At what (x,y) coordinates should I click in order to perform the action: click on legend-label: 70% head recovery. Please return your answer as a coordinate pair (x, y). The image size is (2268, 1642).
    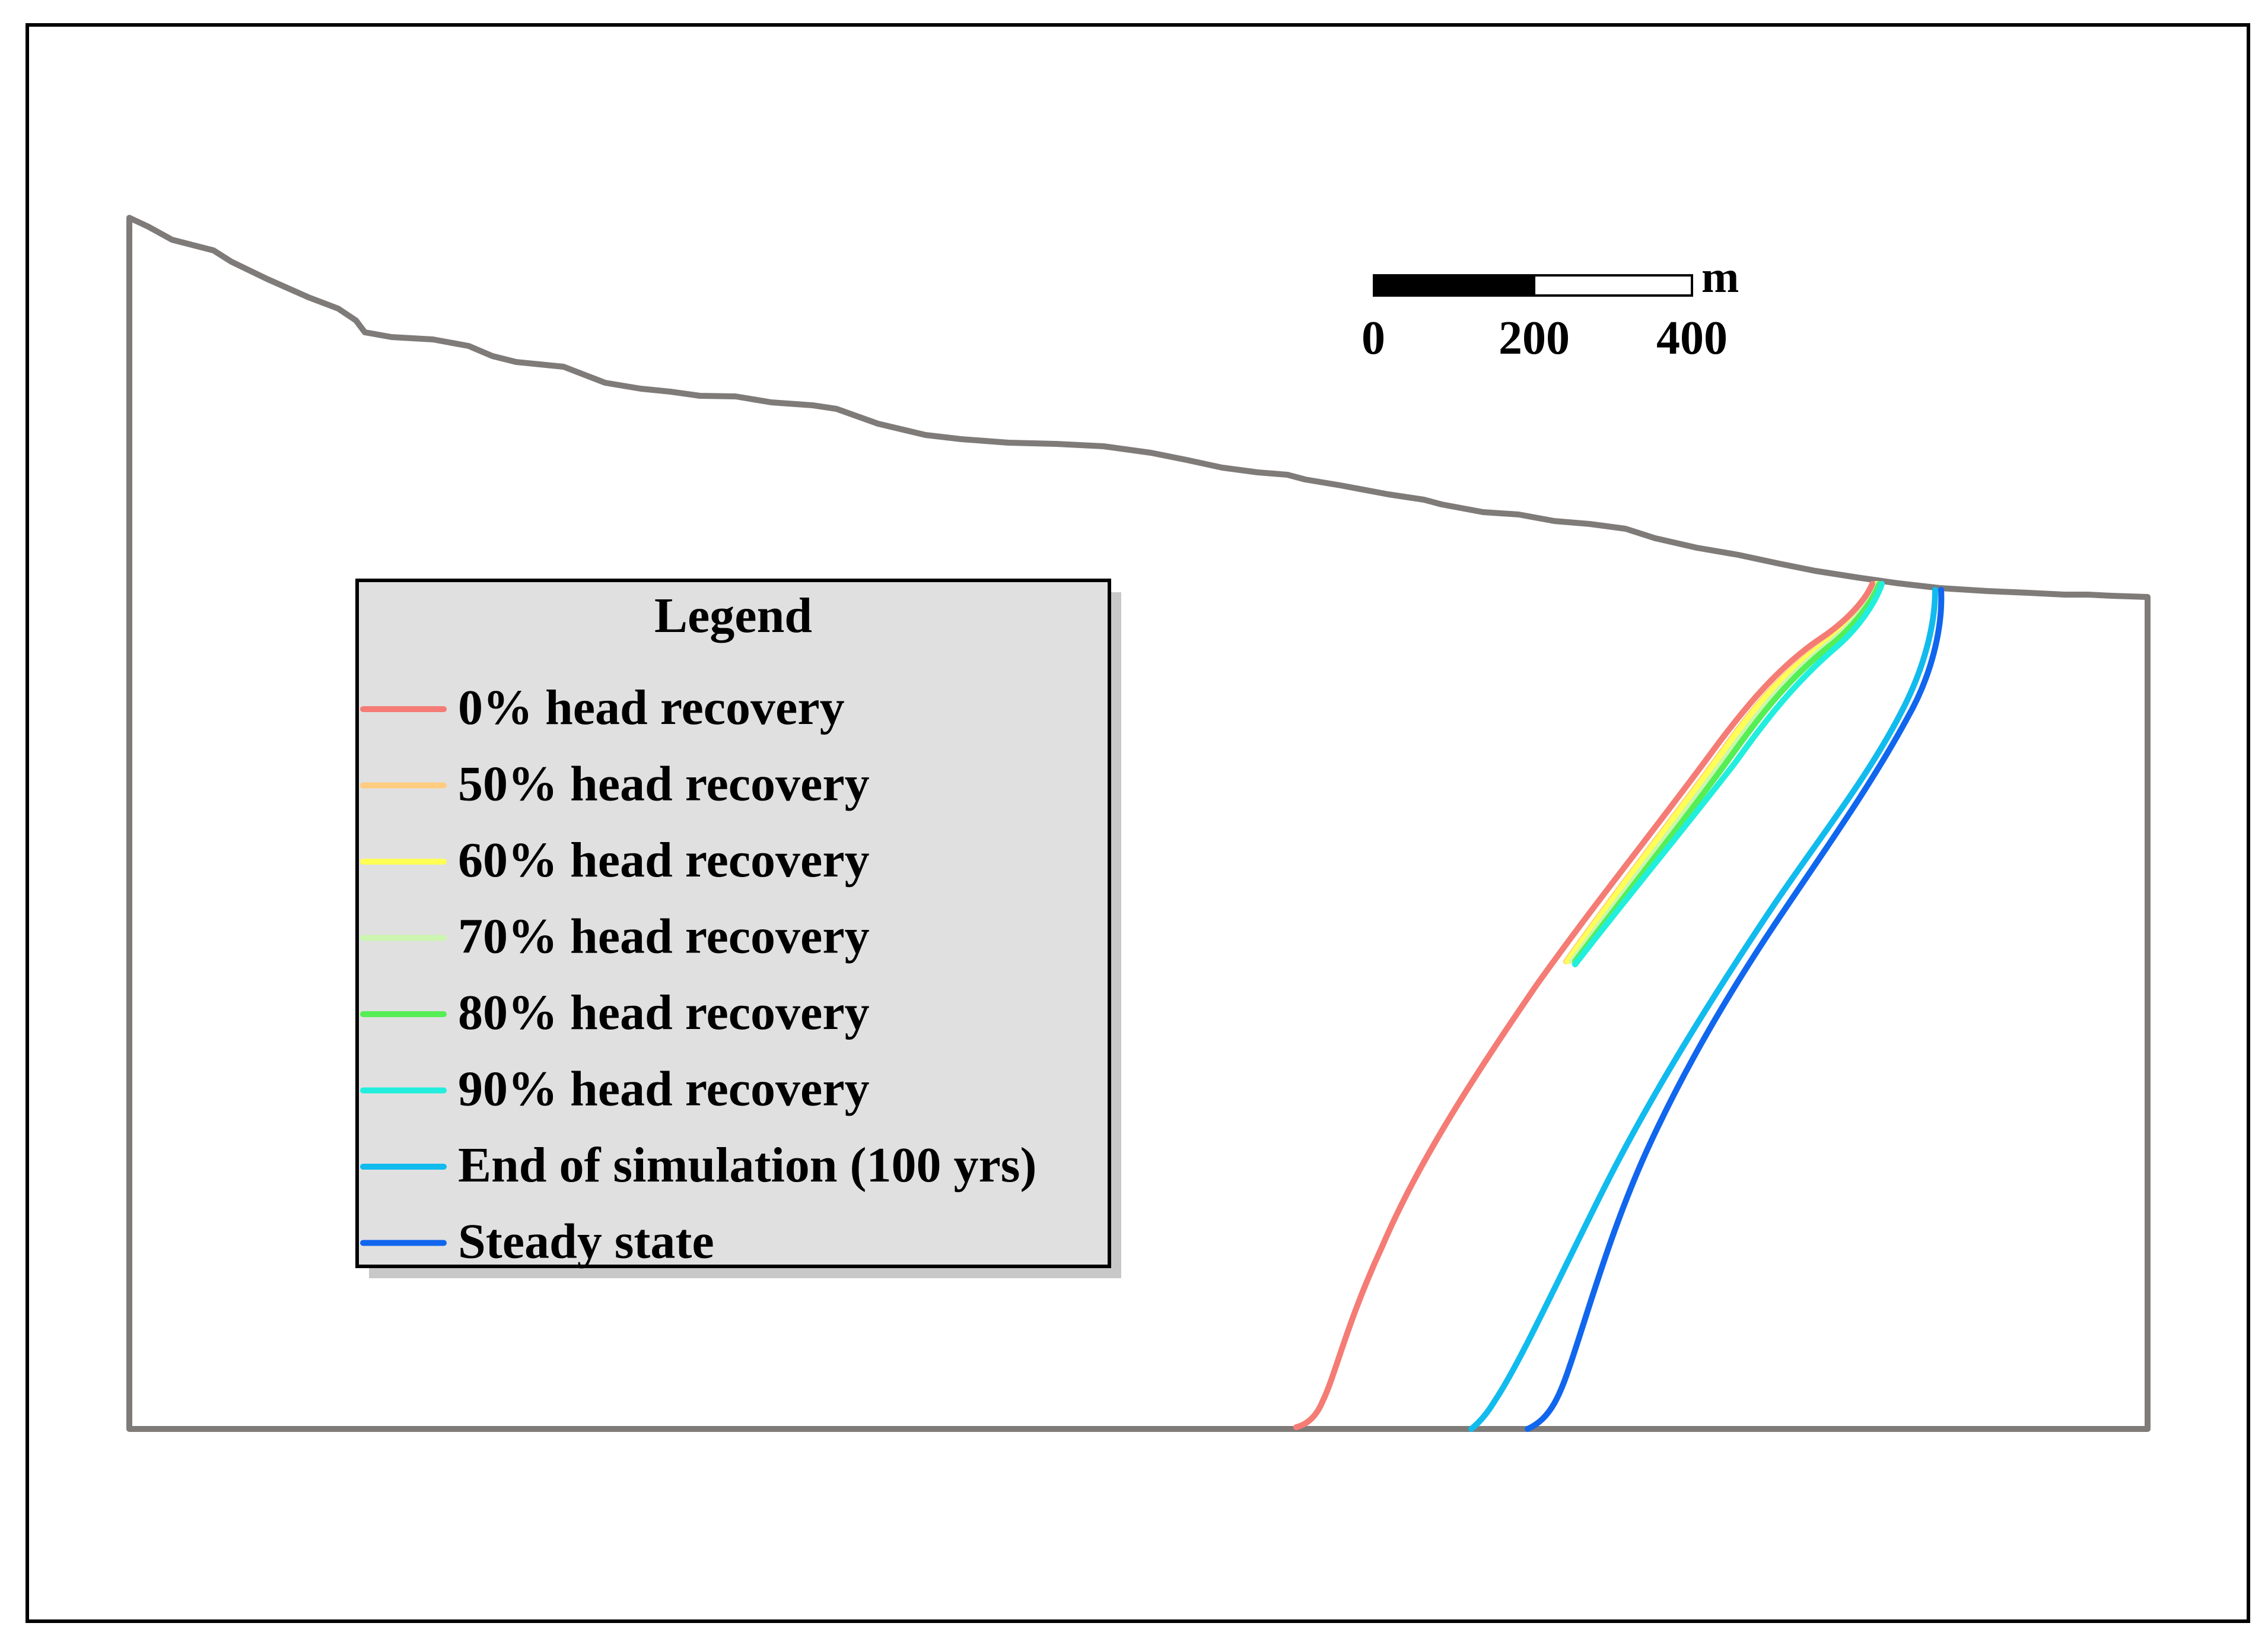
    Looking at the image, I should click on (664, 936).